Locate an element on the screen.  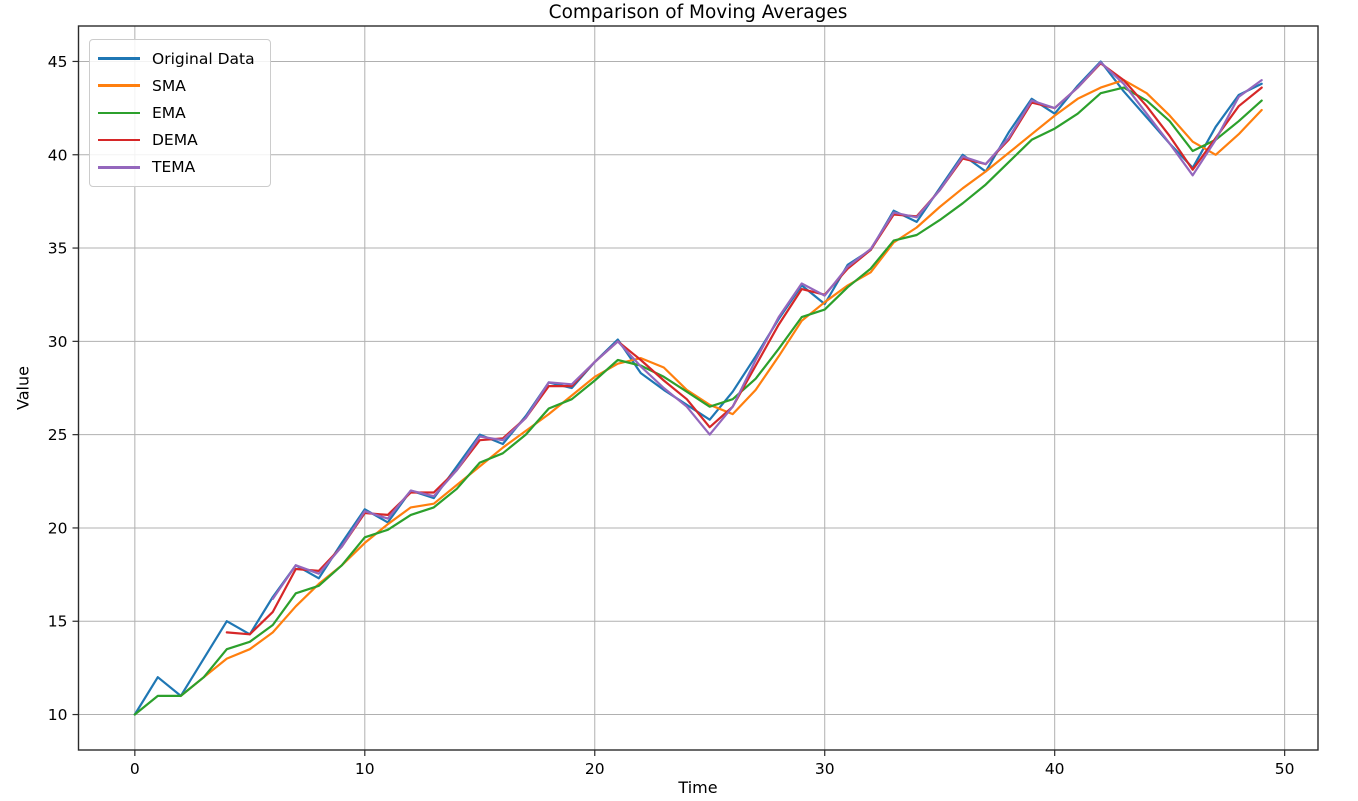
legend-label-sma: SMA is located at coordinates (169, 85).